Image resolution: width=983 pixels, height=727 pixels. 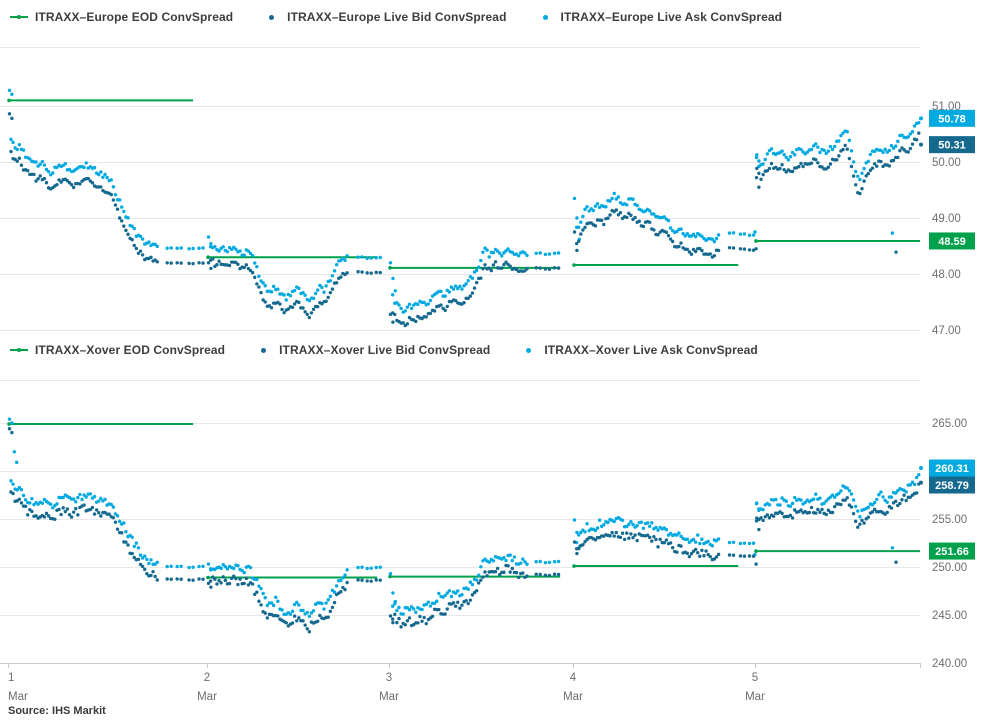 I want to click on y-axis-label: 49.00, so click(x=946, y=219).